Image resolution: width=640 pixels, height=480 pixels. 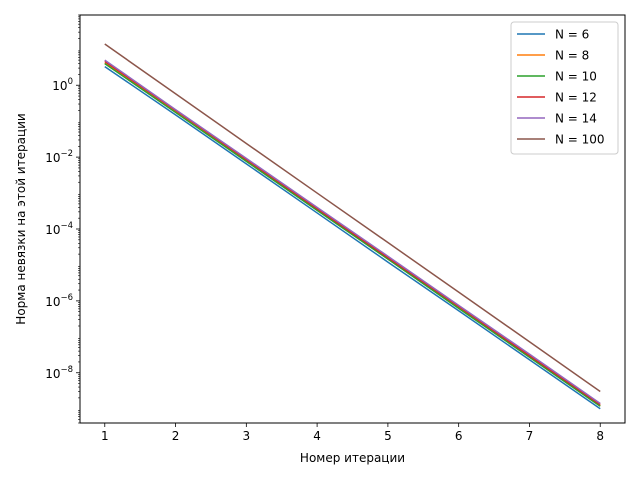 What do you see at coordinates (352, 433) in the screenshot?
I see `x-axis-ticks: 1 2 3 4 5 6 7 8` at bounding box center [352, 433].